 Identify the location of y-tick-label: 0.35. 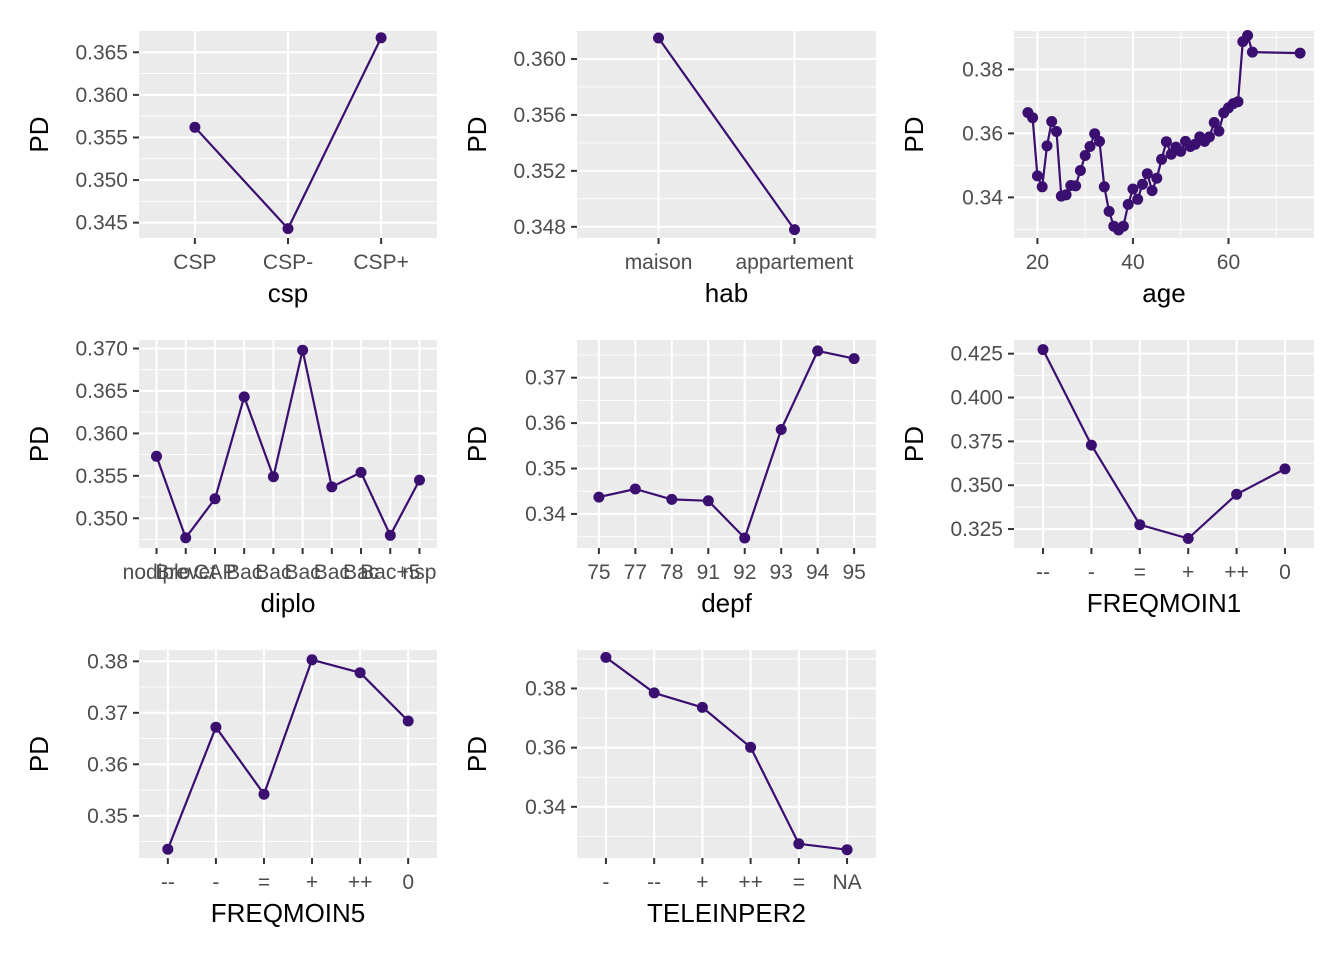
(107, 816).